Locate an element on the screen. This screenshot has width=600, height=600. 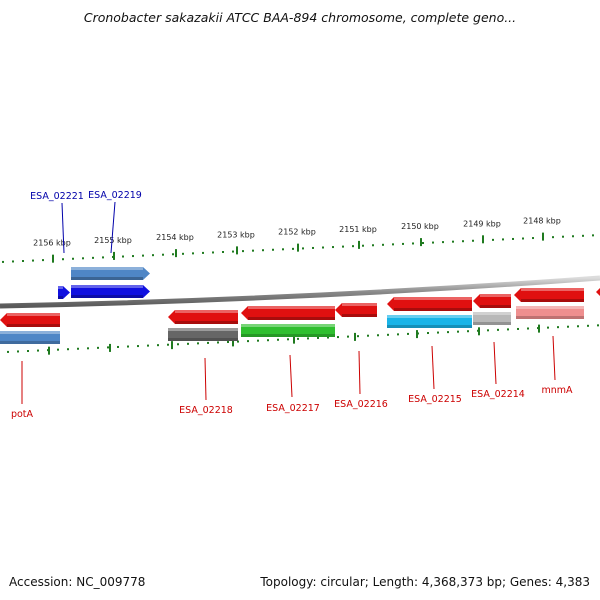
mnmA-feature is located at coordinates (550, 312).